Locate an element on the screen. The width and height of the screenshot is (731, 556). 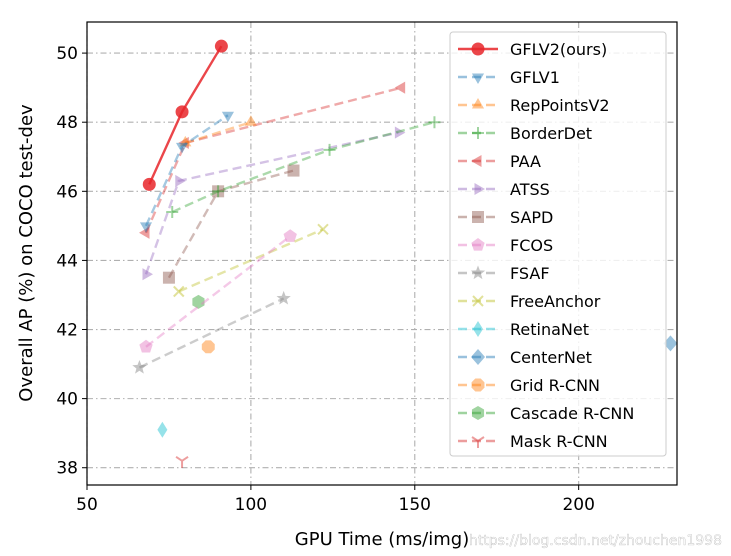
legend-item-reppointsv2: RepPointsV2 is located at coordinates (534, 105).